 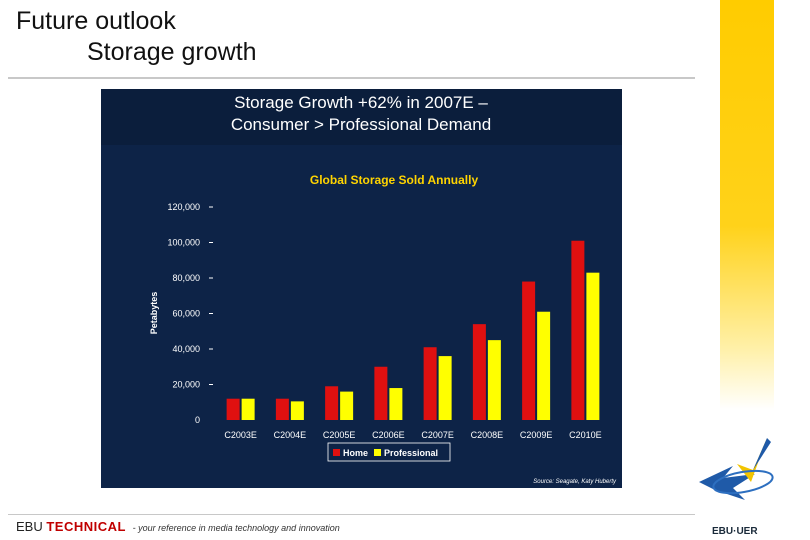 I want to click on y-axis-label: Petabytes, so click(x=154, y=313).